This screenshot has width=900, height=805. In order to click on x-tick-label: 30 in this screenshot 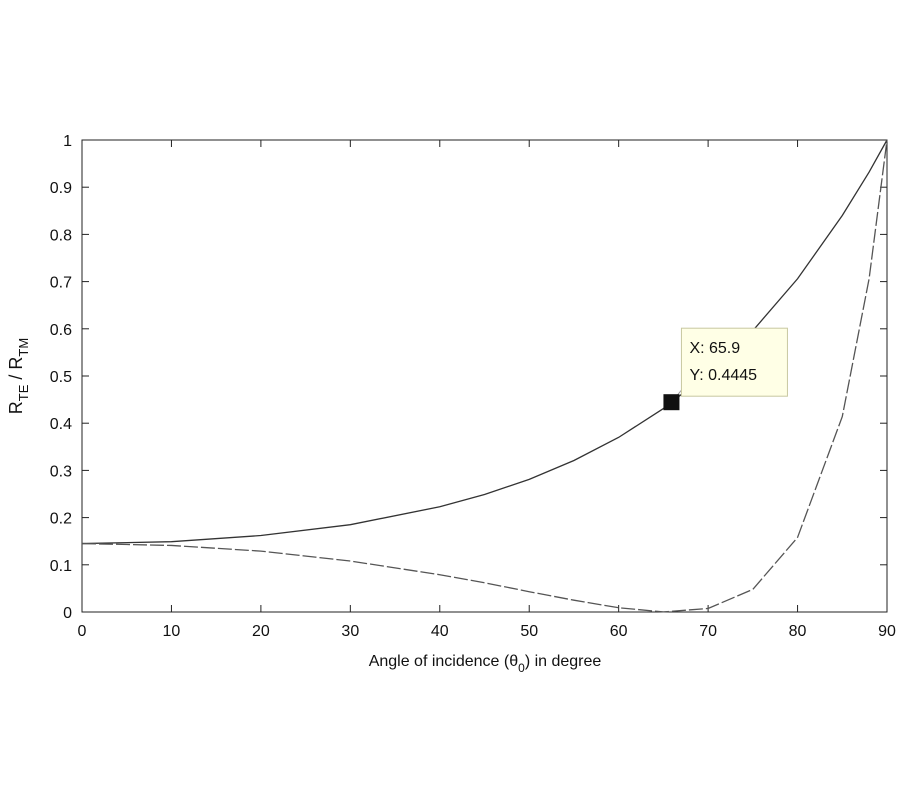, I will do `click(350, 631)`.